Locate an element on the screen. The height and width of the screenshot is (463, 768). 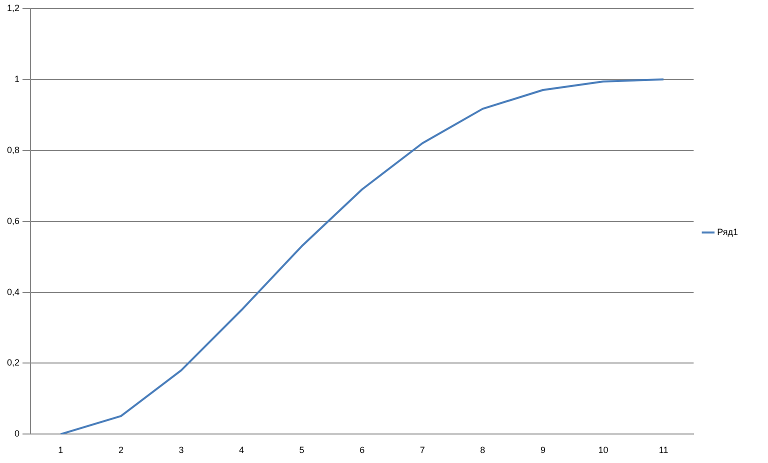
y-tick-label: 0,8 is located at coordinates (13, 149).